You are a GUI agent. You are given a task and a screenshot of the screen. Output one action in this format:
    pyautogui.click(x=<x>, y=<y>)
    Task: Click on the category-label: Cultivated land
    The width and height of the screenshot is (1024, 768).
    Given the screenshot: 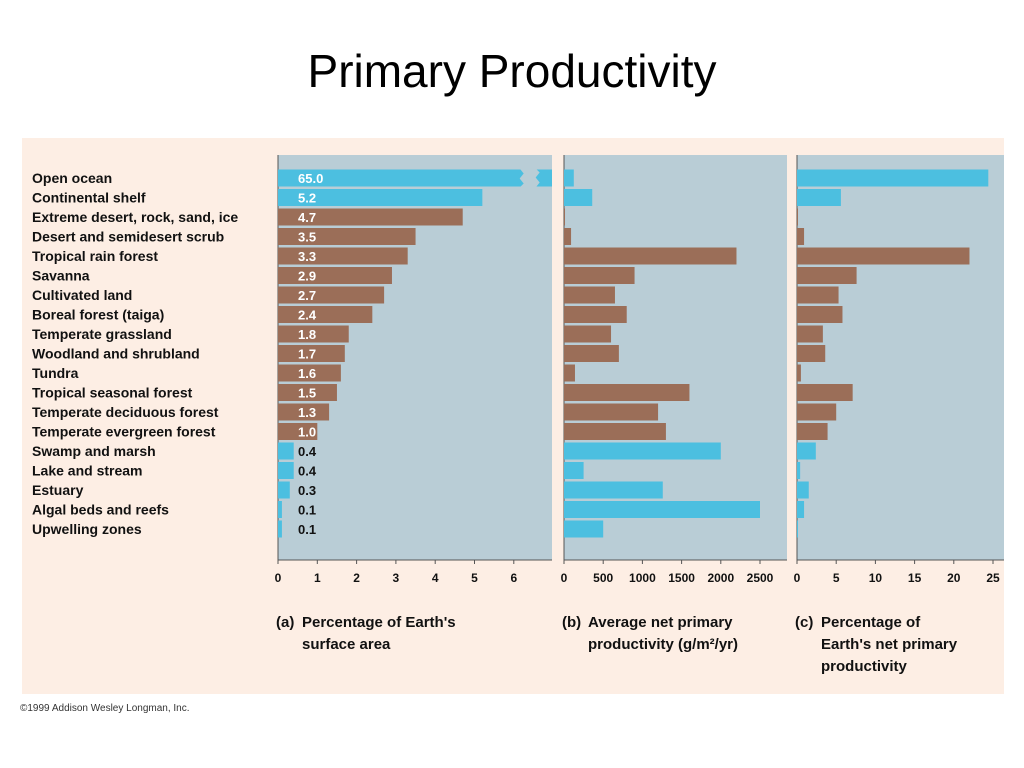 What is the action you would take?
    pyautogui.click(x=82, y=295)
    